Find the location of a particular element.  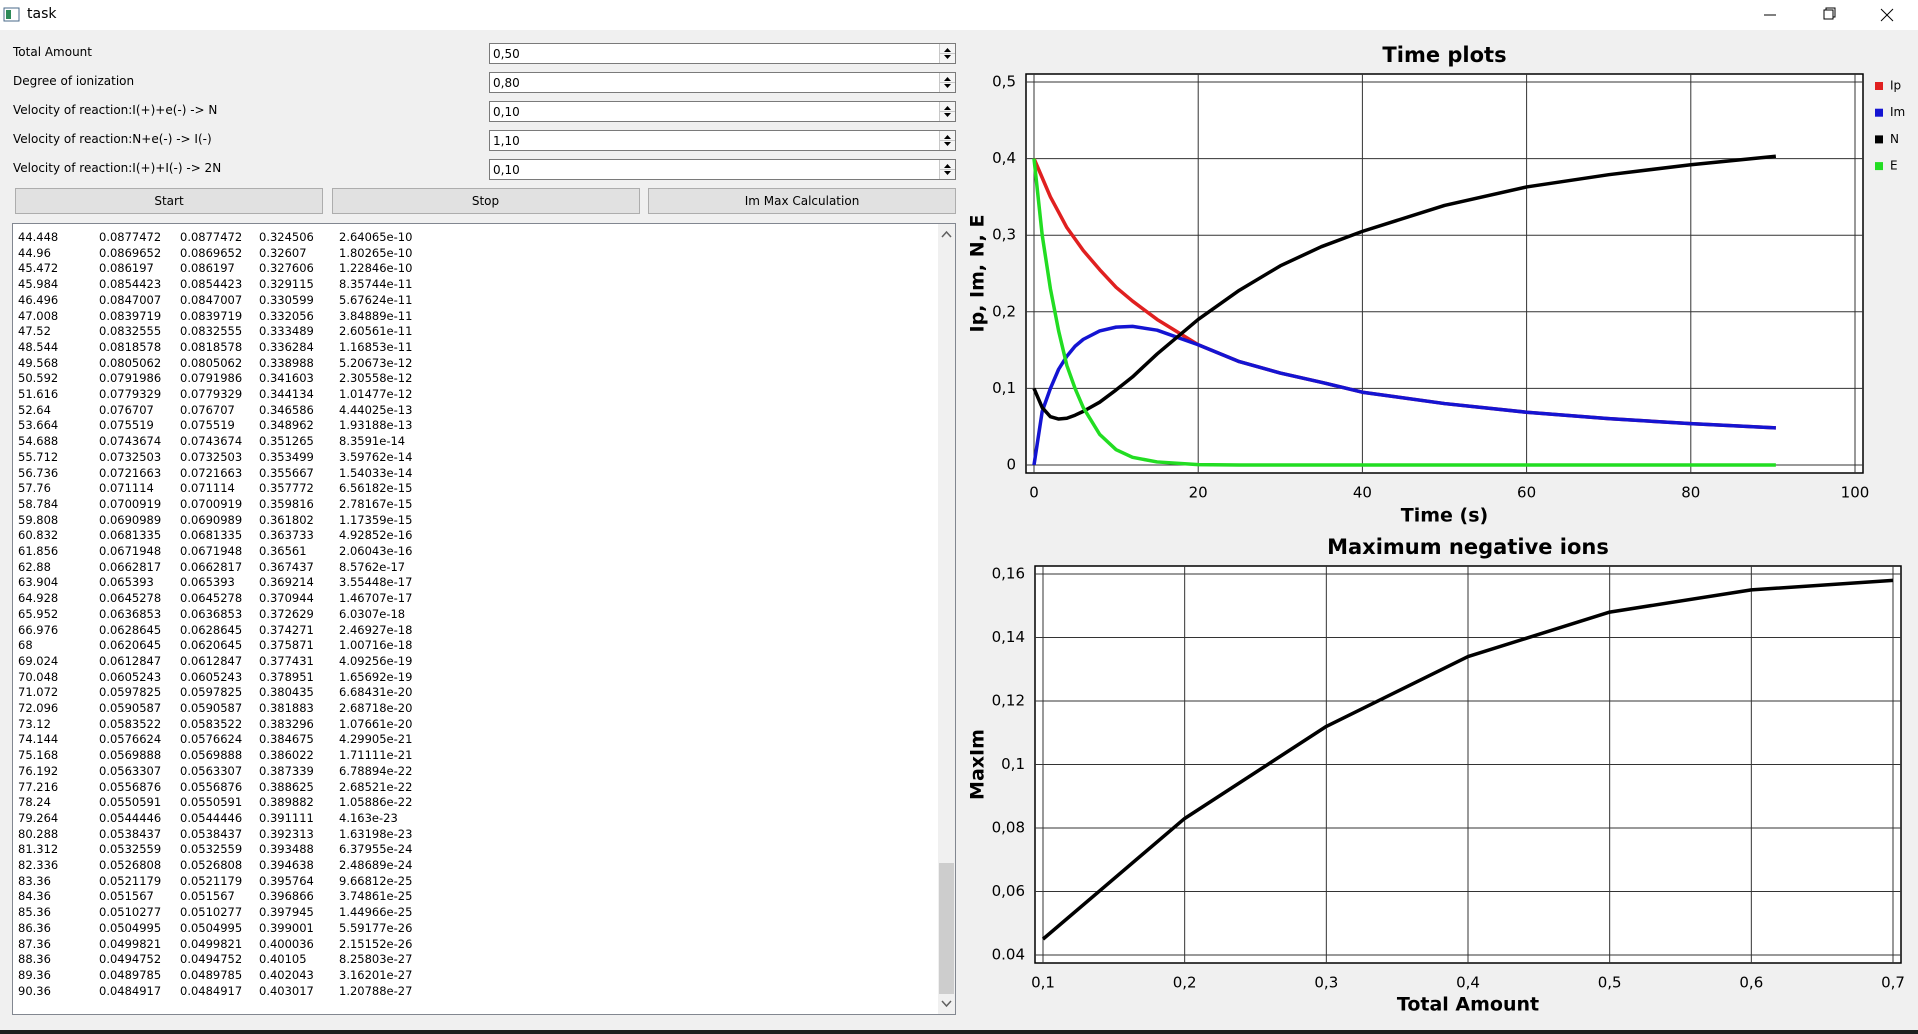

log-cell: 1.44966e-25 is located at coordinates (376, 912).